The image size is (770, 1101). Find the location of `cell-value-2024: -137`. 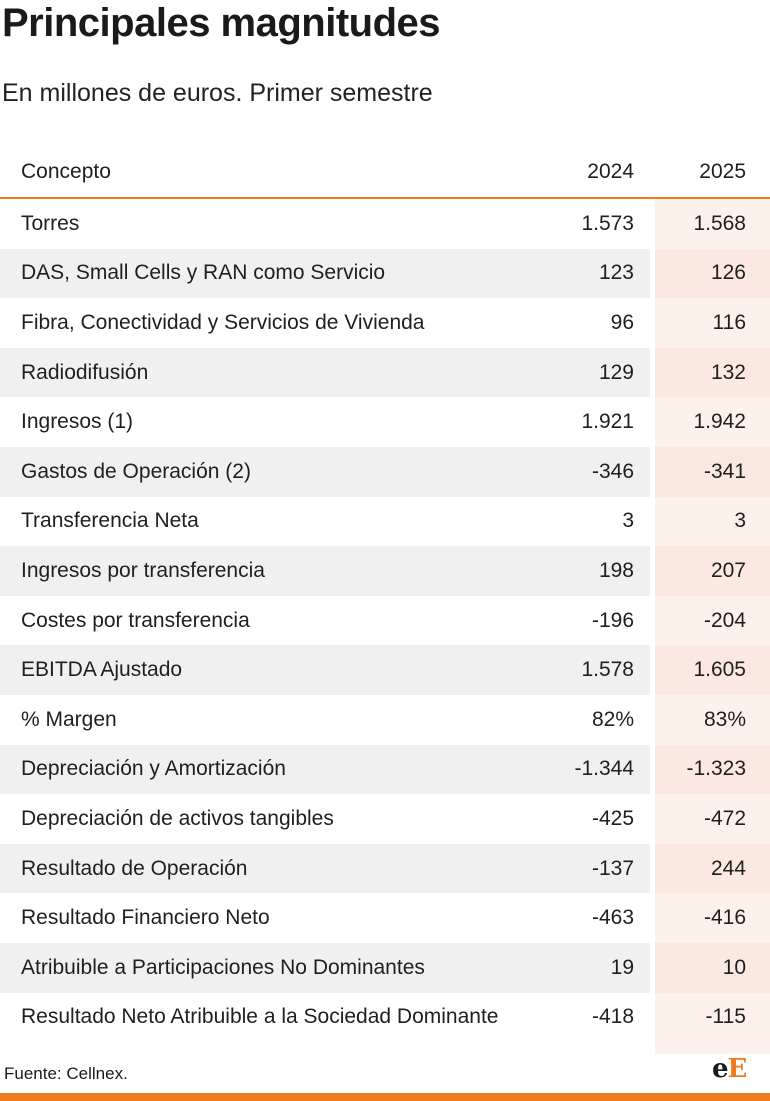

cell-value-2024: -137 is located at coordinates (590, 868).